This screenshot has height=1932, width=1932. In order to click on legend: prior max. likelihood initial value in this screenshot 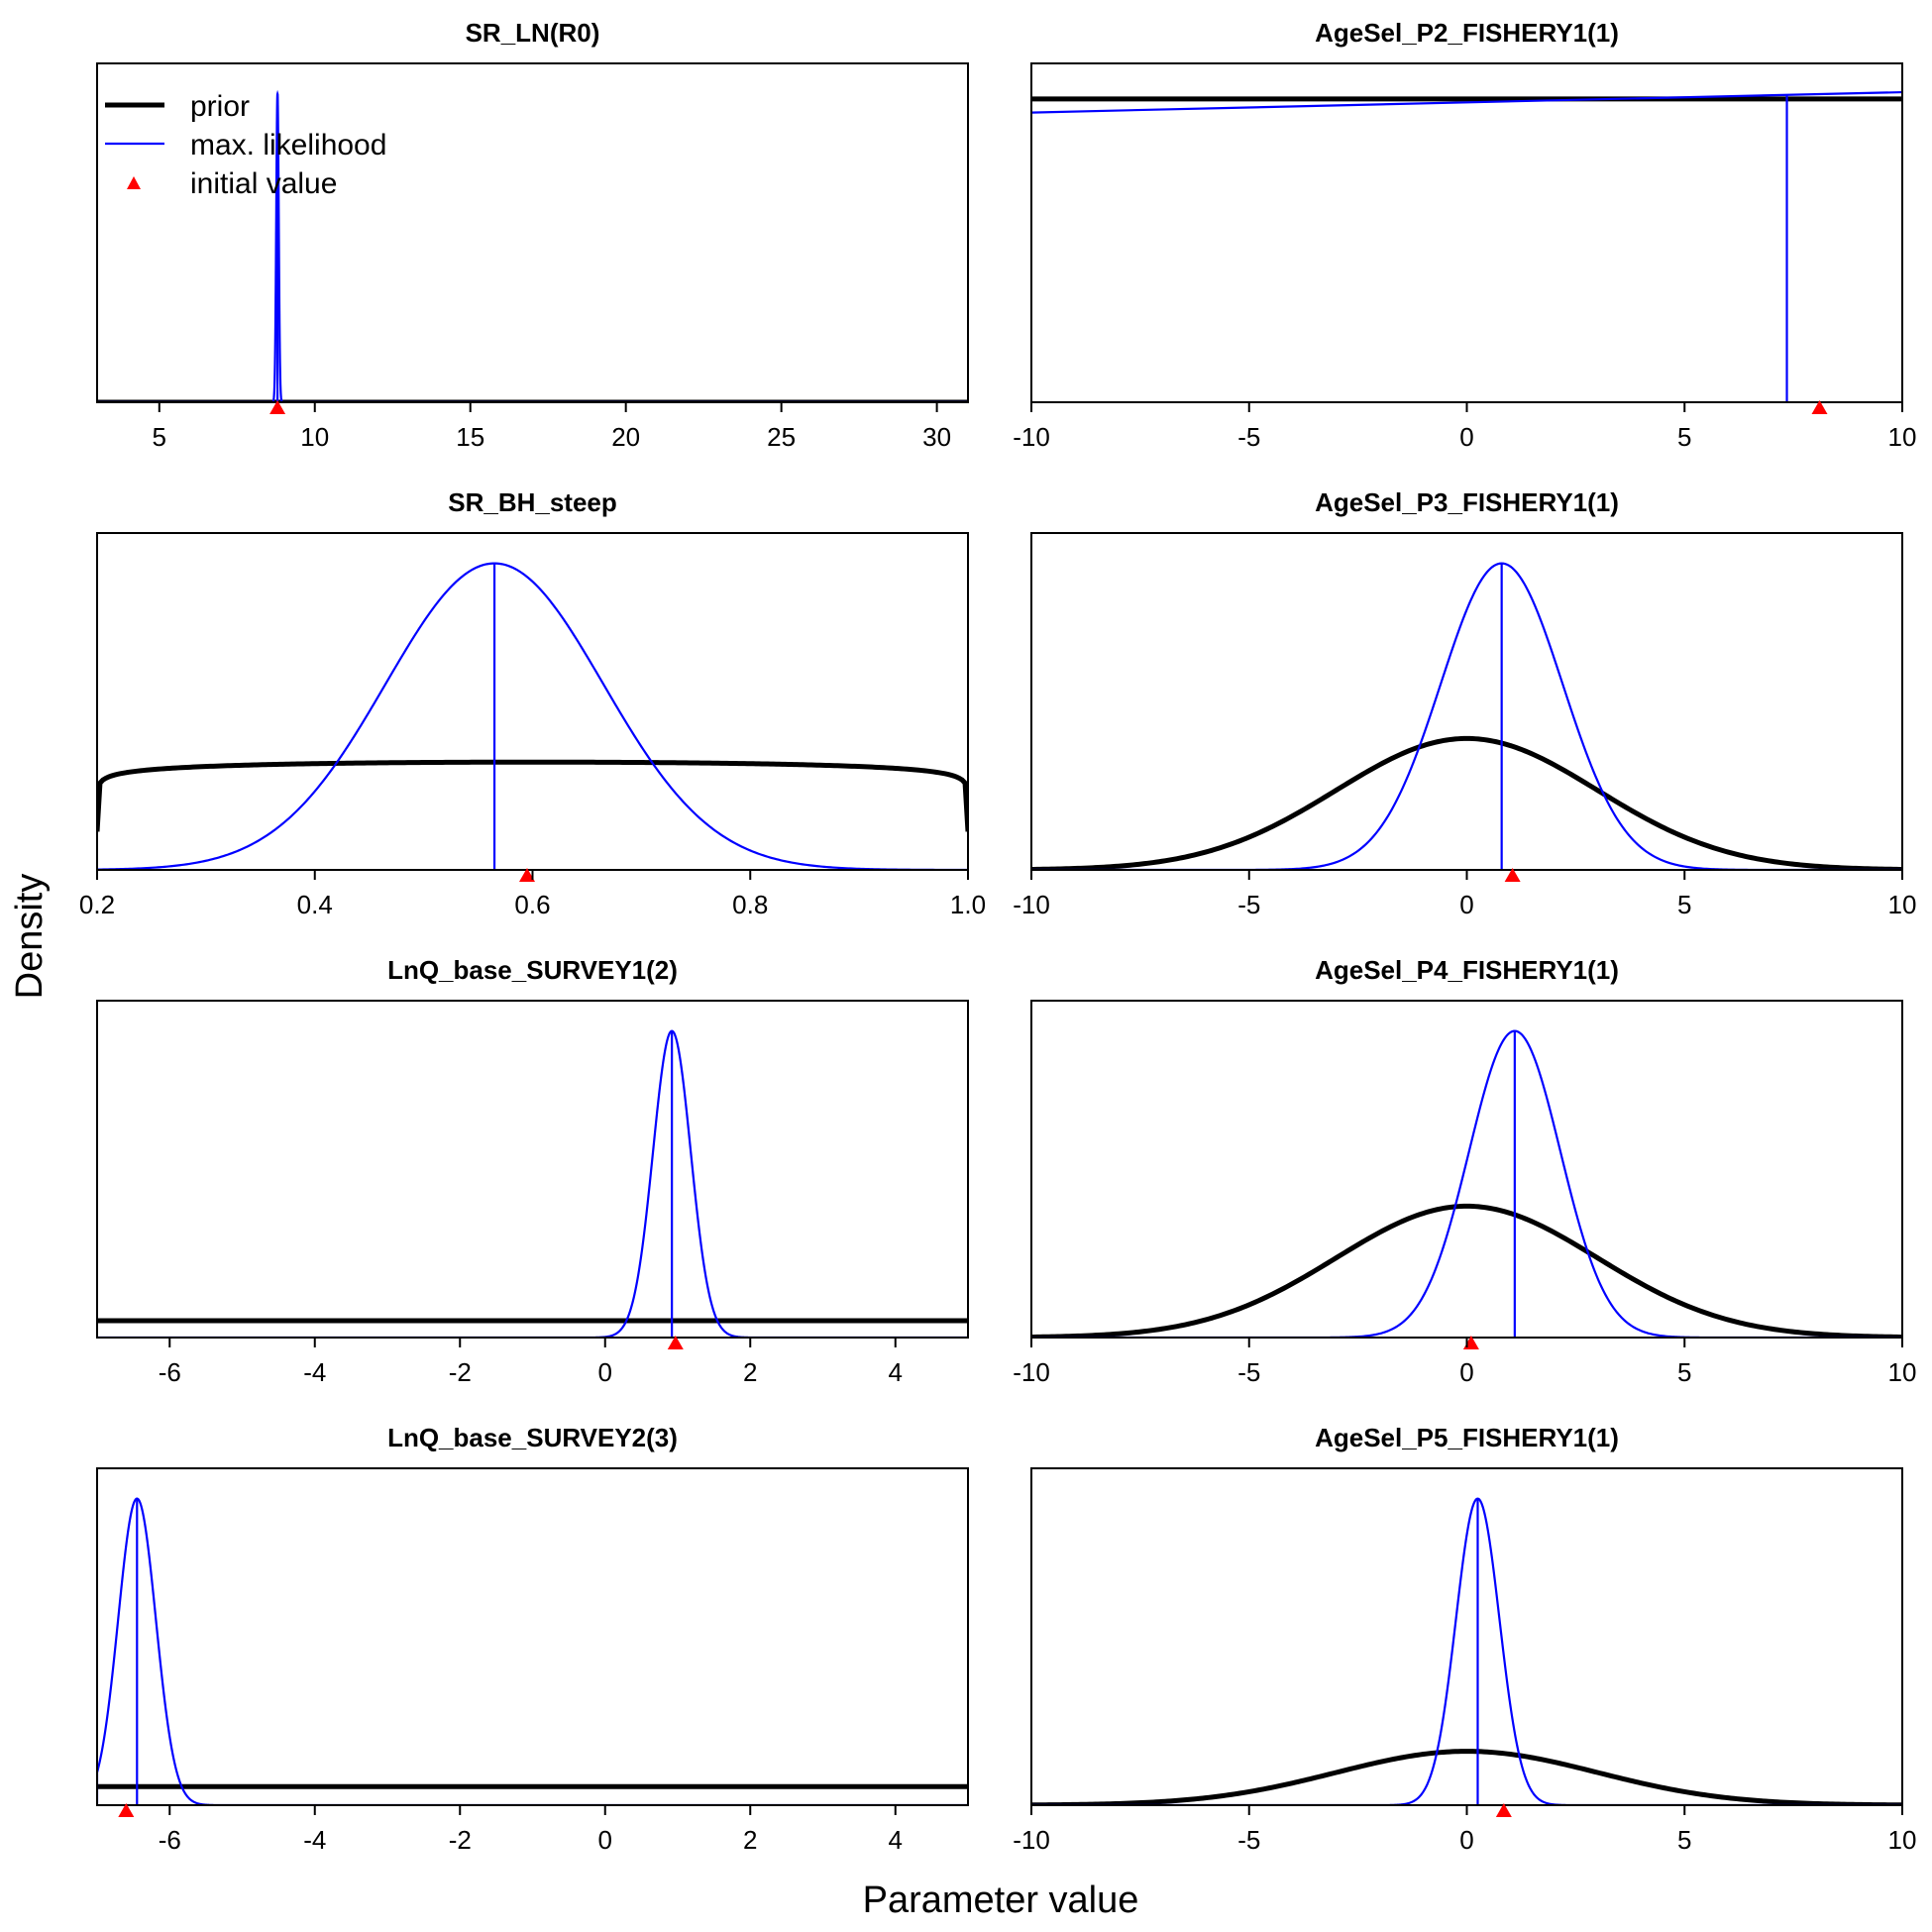, I will do `click(245, 145)`.